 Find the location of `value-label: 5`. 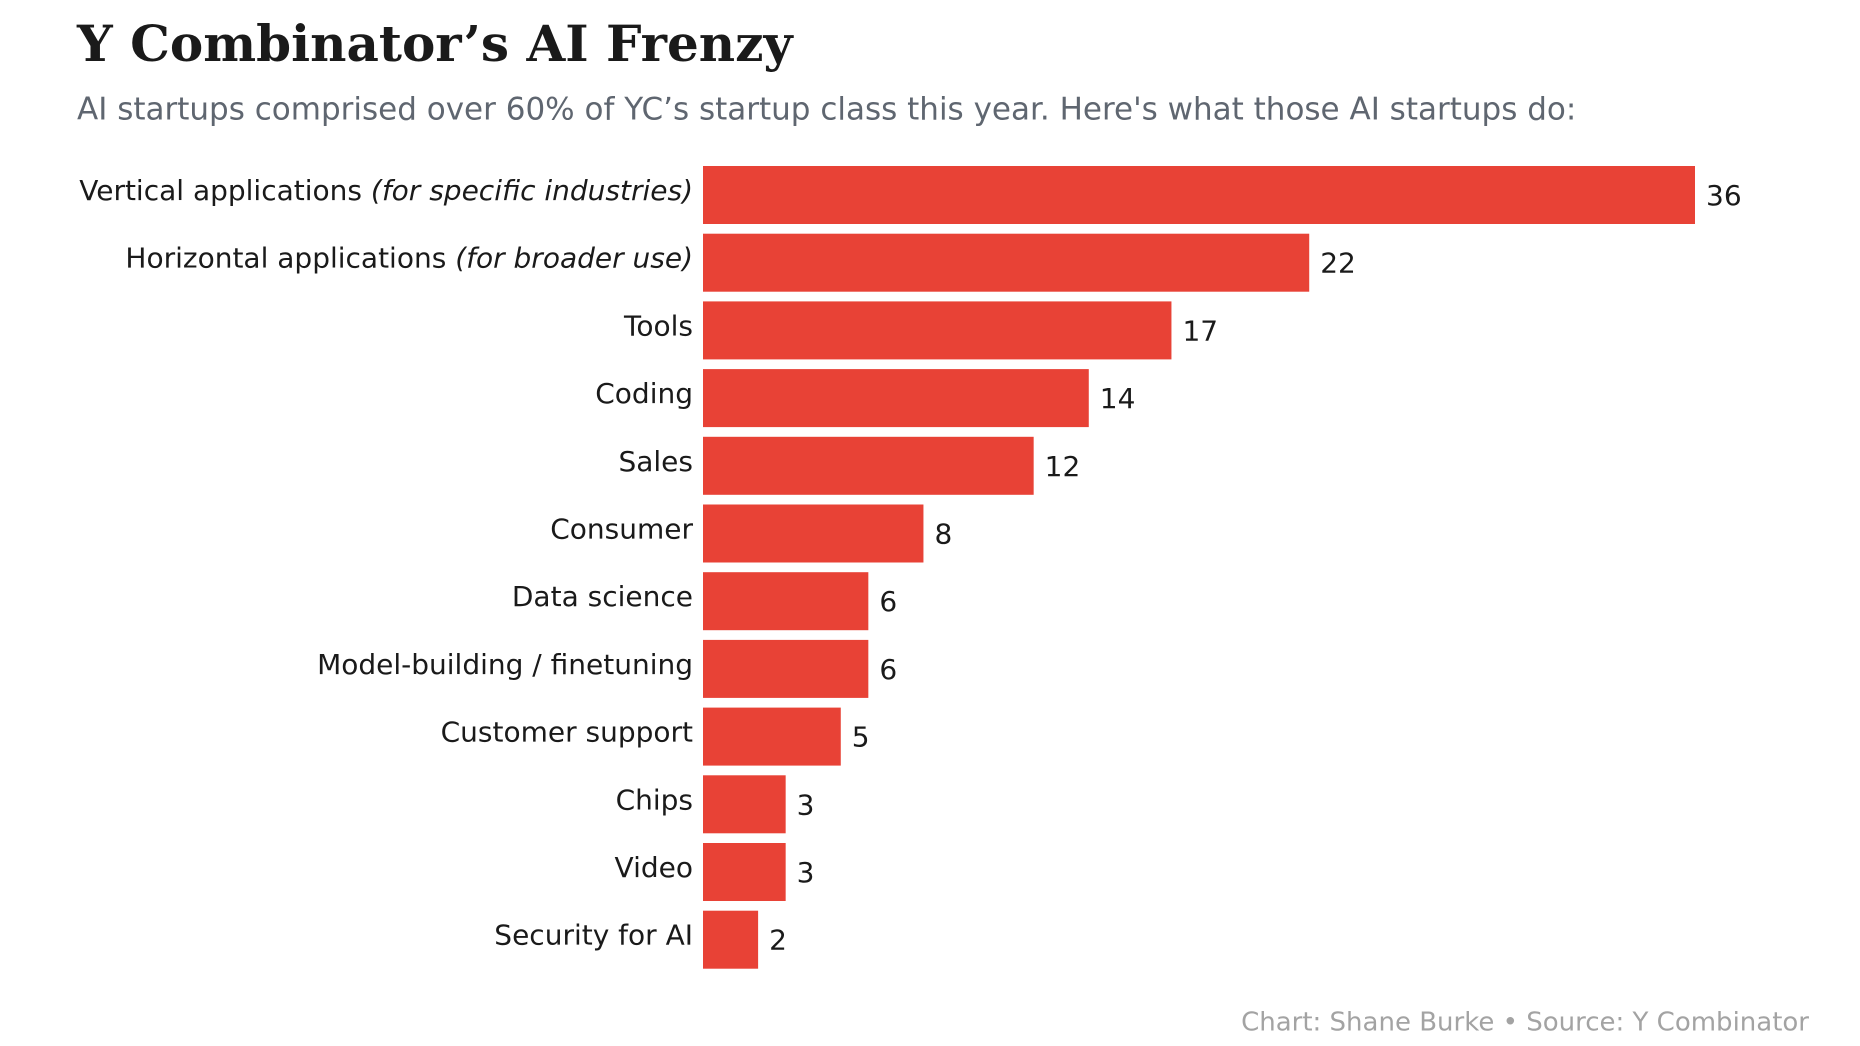

value-label: 5 is located at coordinates (861, 737).